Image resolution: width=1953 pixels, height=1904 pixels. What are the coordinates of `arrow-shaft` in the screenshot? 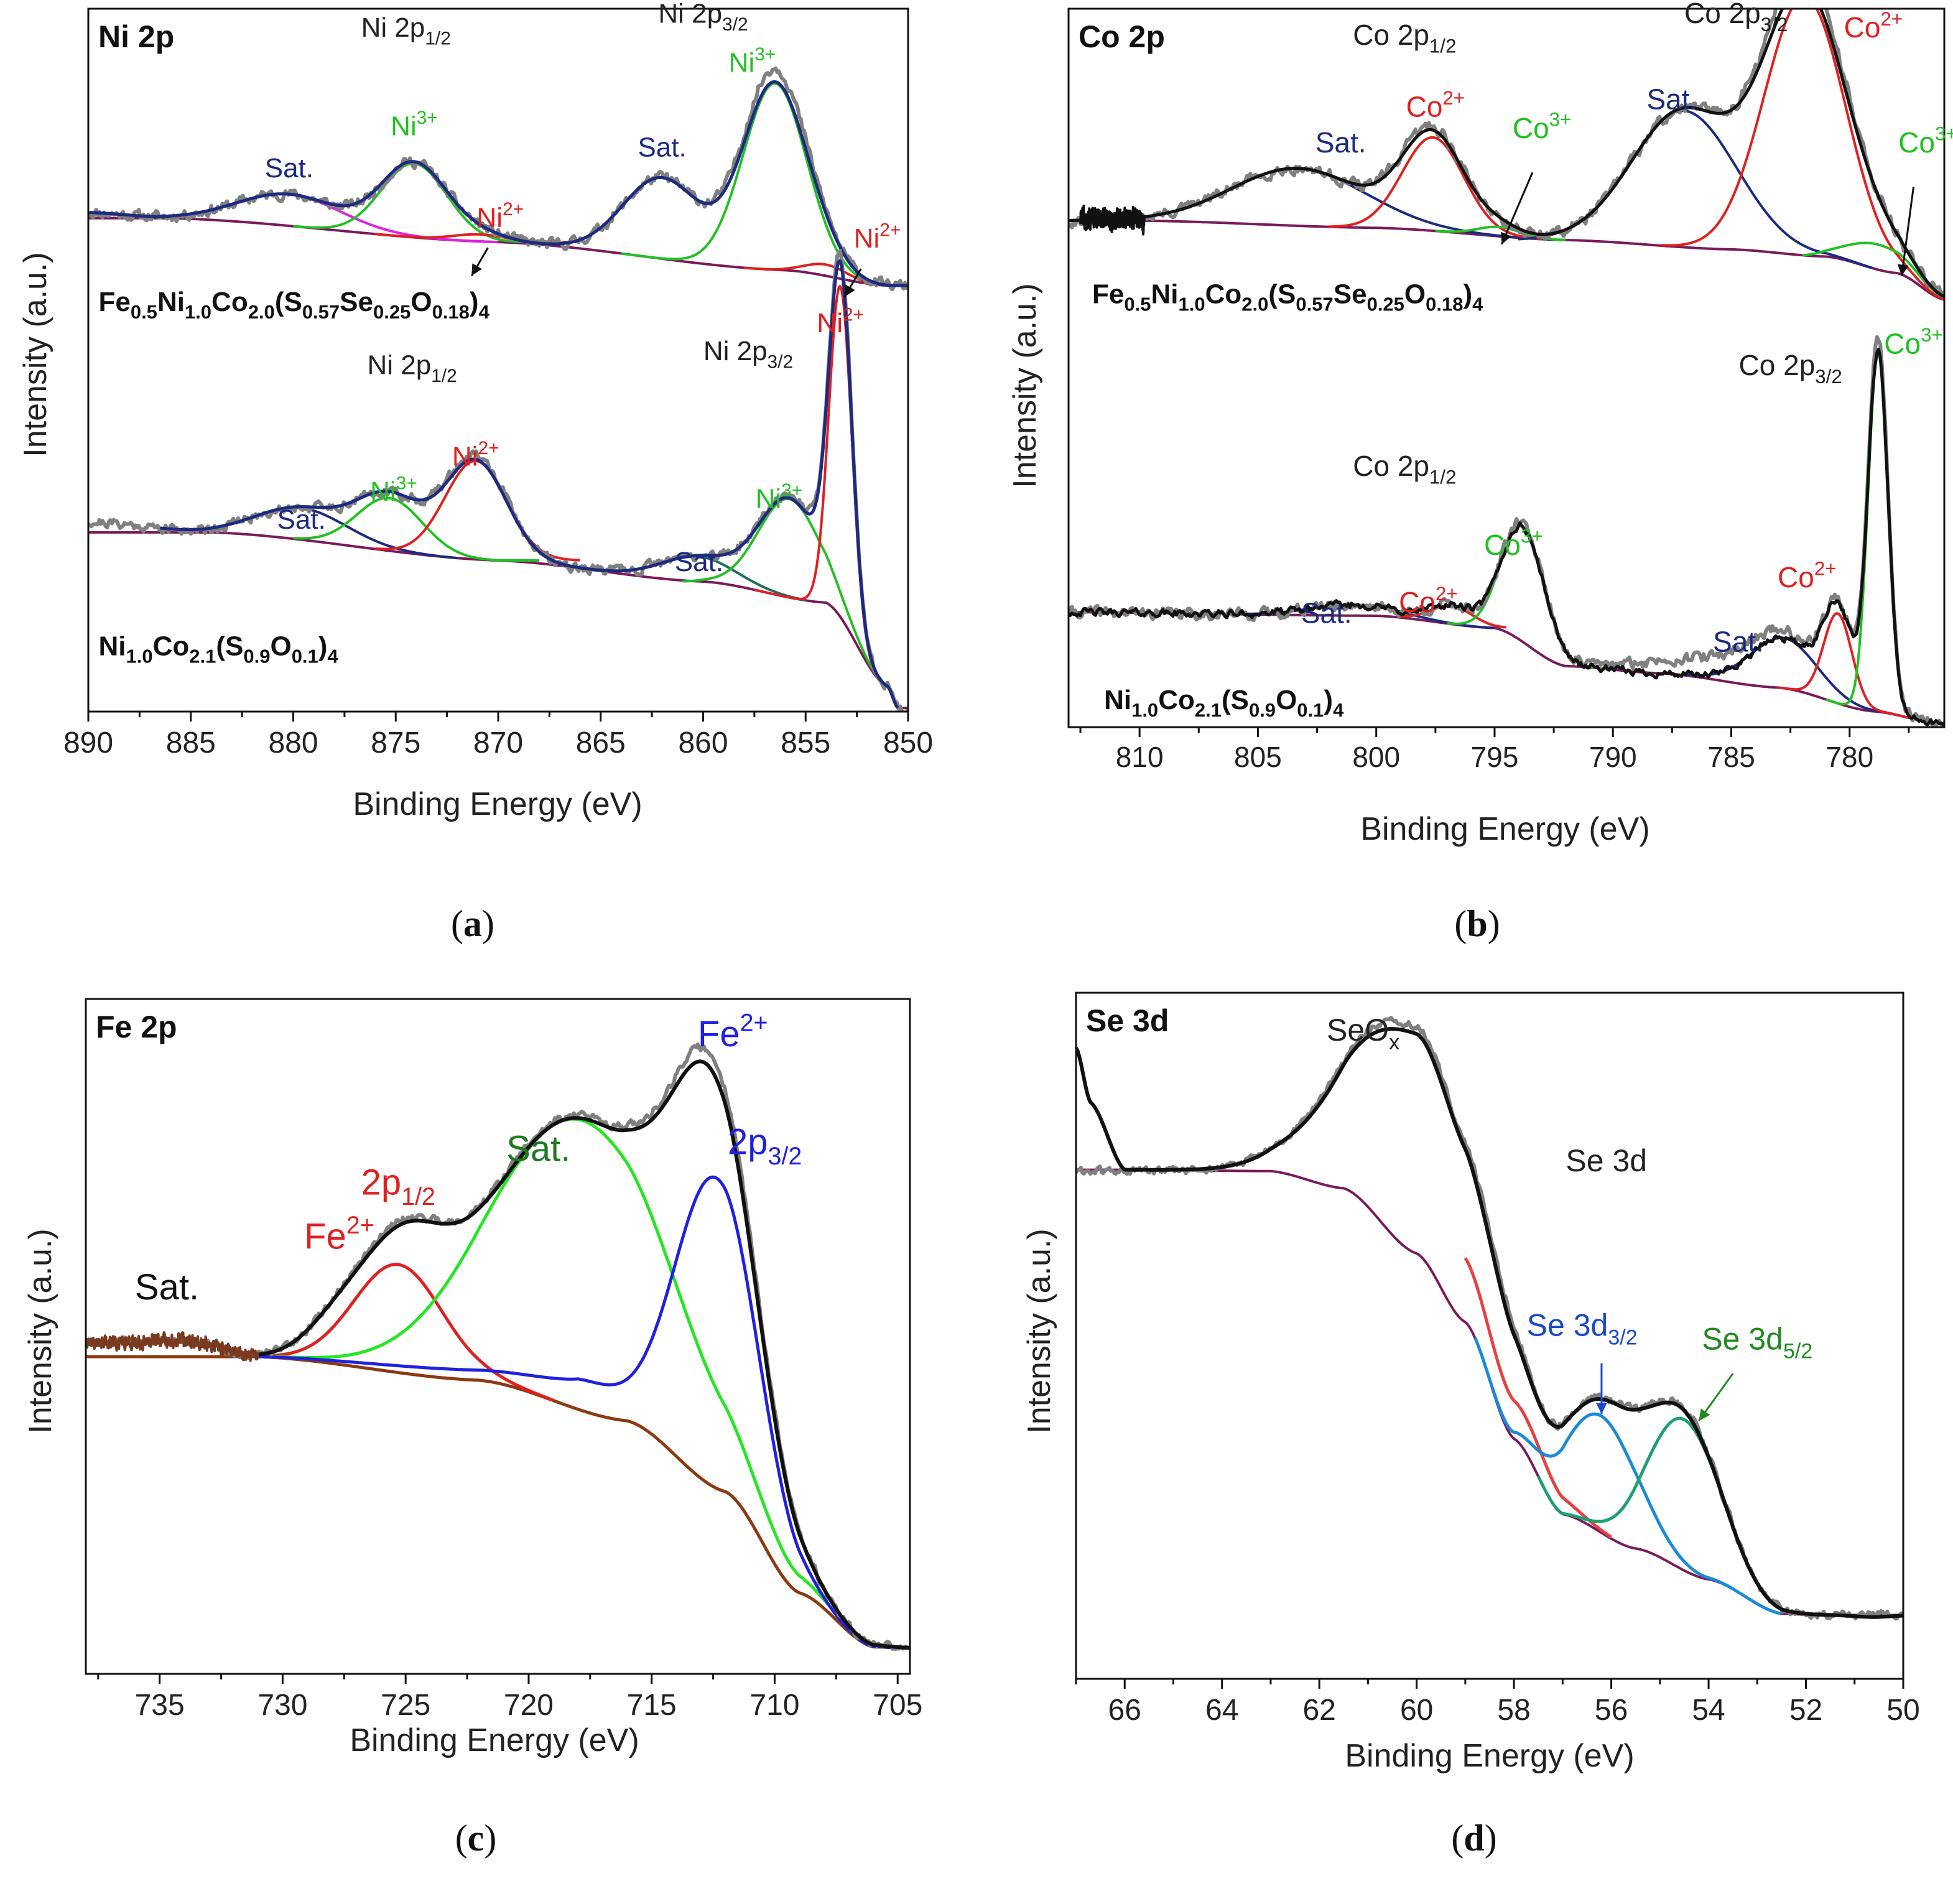 It's located at (1908, 231).